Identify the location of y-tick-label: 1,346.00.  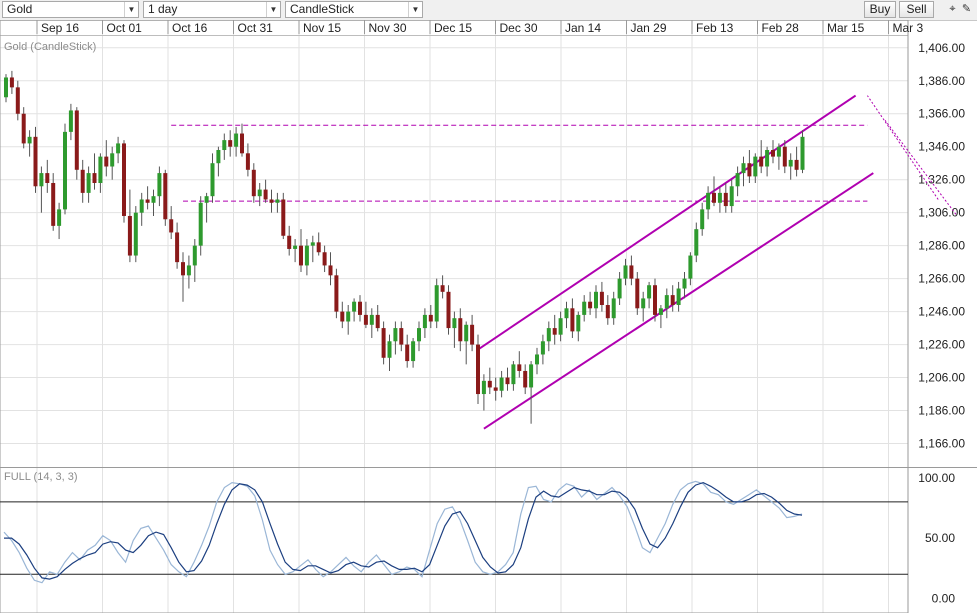
(941, 147).